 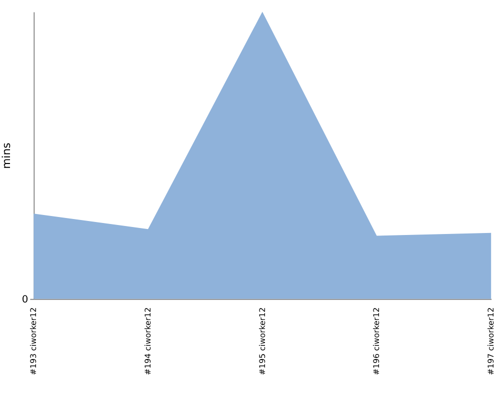 What do you see at coordinates (491, 341) in the screenshot?
I see `x-tick-label: #197 ciworker12` at bounding box center [491, 341].